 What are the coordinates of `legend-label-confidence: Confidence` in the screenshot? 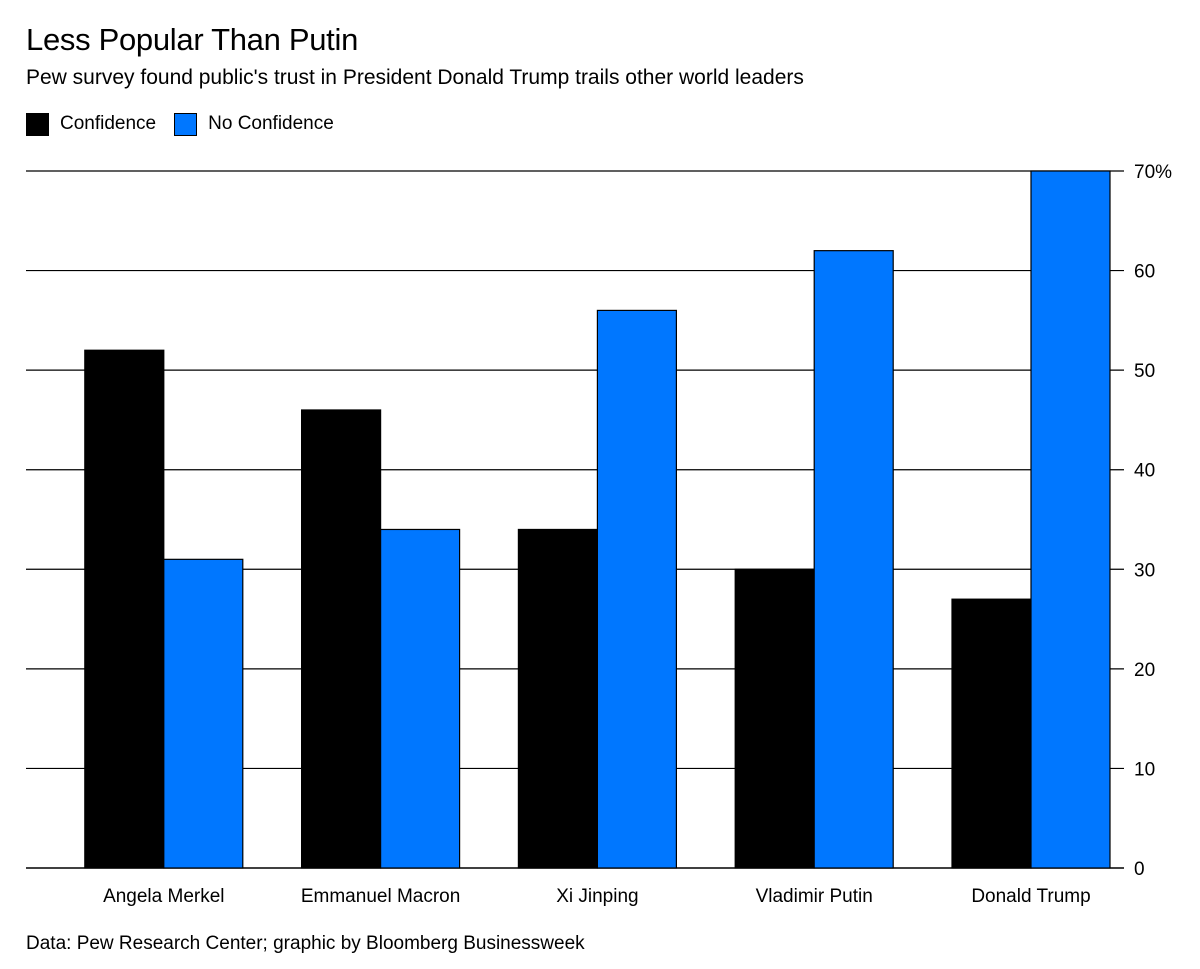 It's located at (108, 123).